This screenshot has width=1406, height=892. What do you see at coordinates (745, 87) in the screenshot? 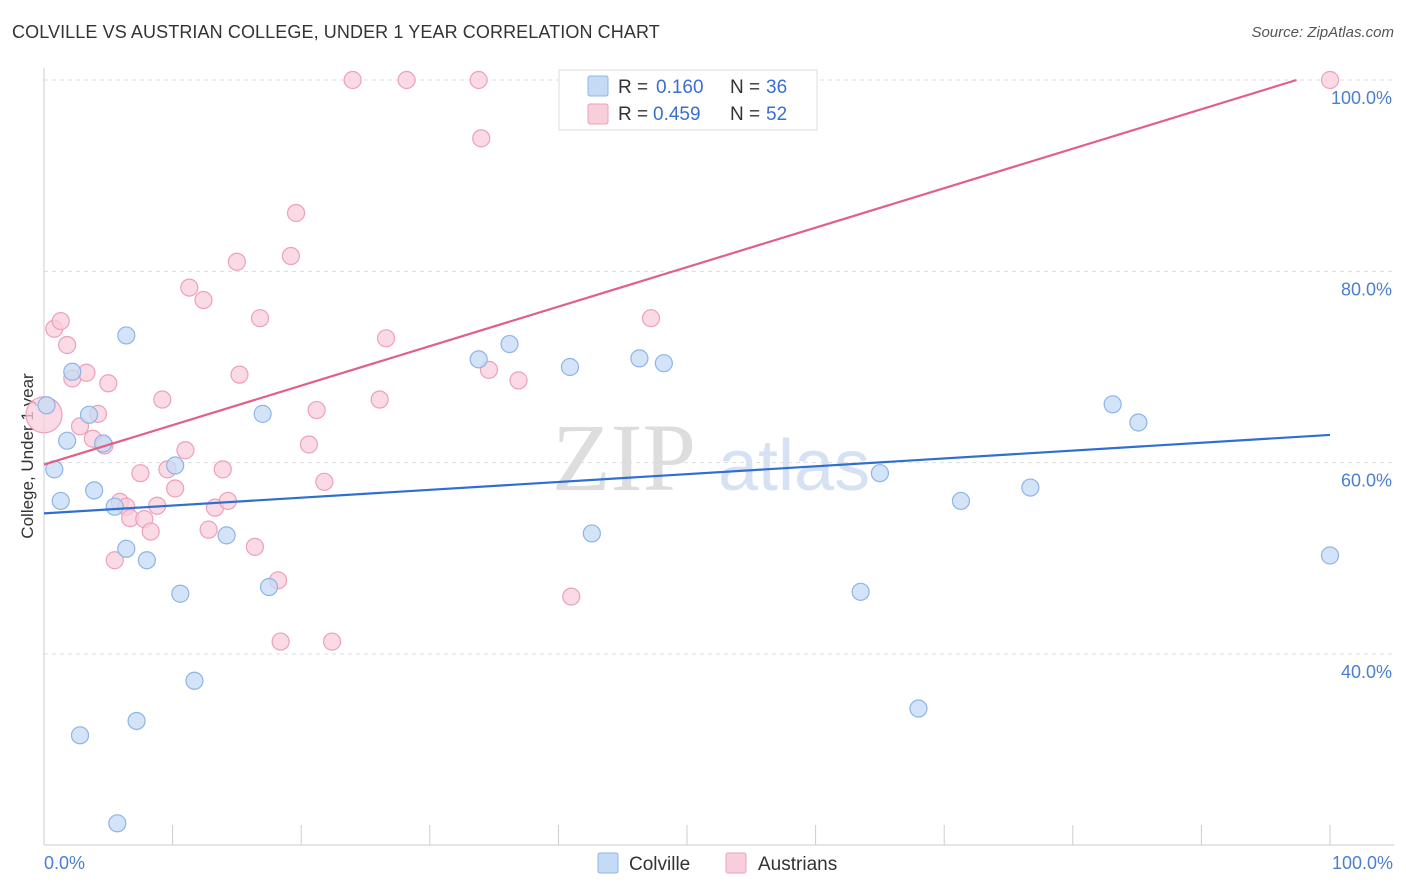
I see `legend-n-label-colville: N =` at bounding box center [745, 87].